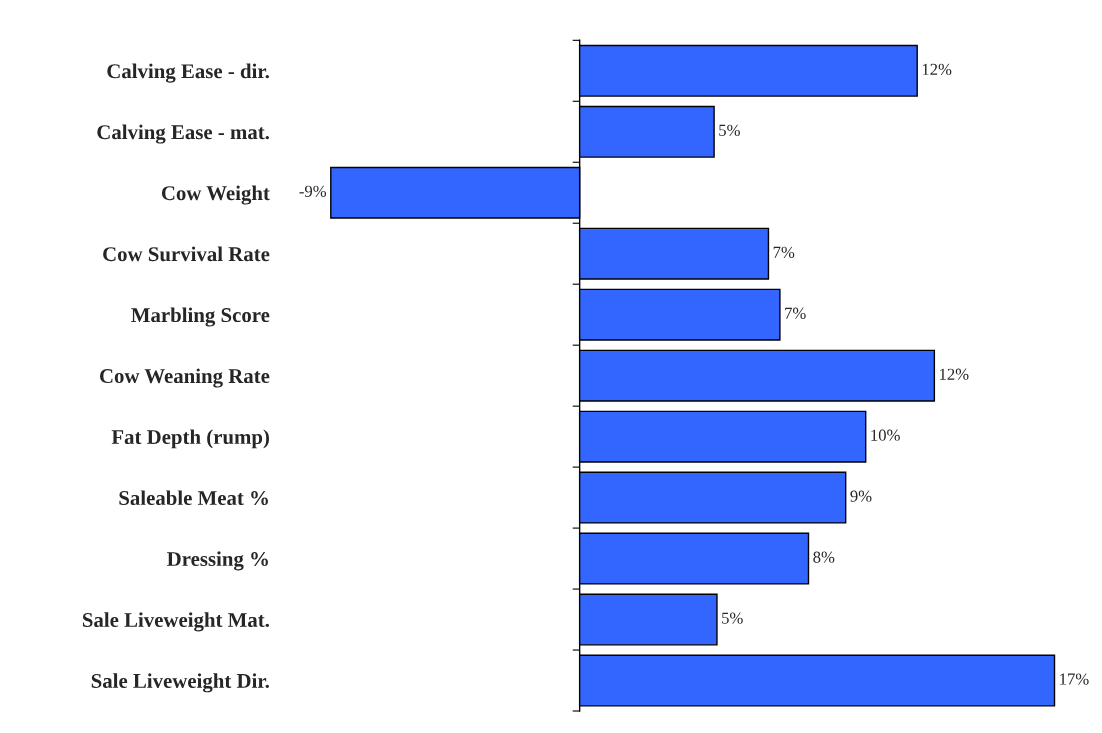 The width and height of the screenshot is (1102, 733). I want to click on data-label: -9%, so click(313, 191).